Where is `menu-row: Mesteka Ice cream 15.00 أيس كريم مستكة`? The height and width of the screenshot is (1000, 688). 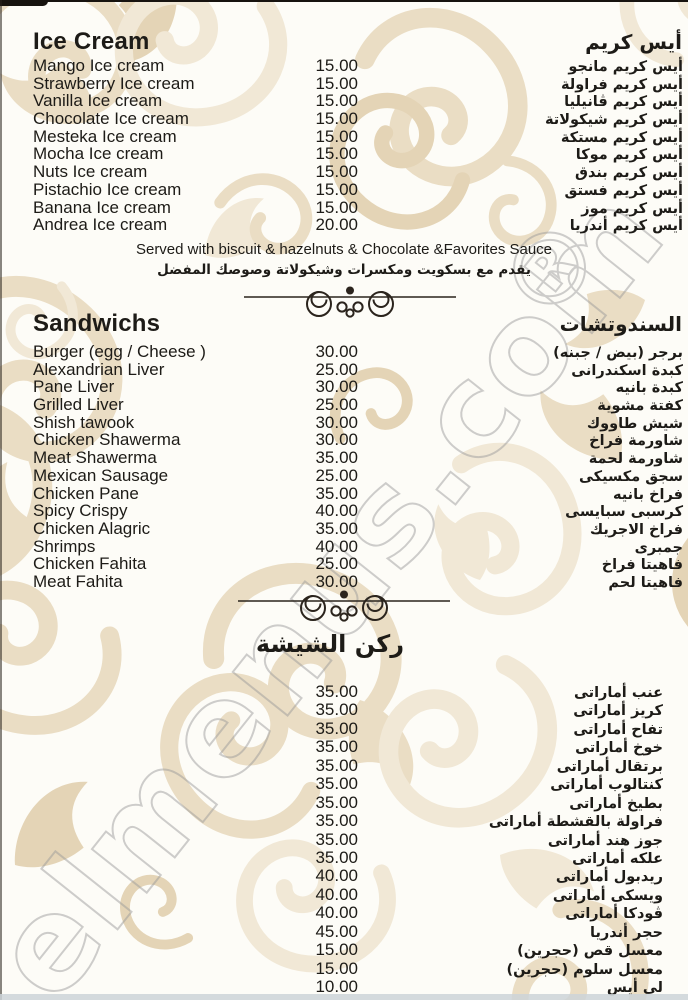
menu-row: Mesteka Ice cream 15.00 أيس كريم مستكة is located at coordinates (344, 137).